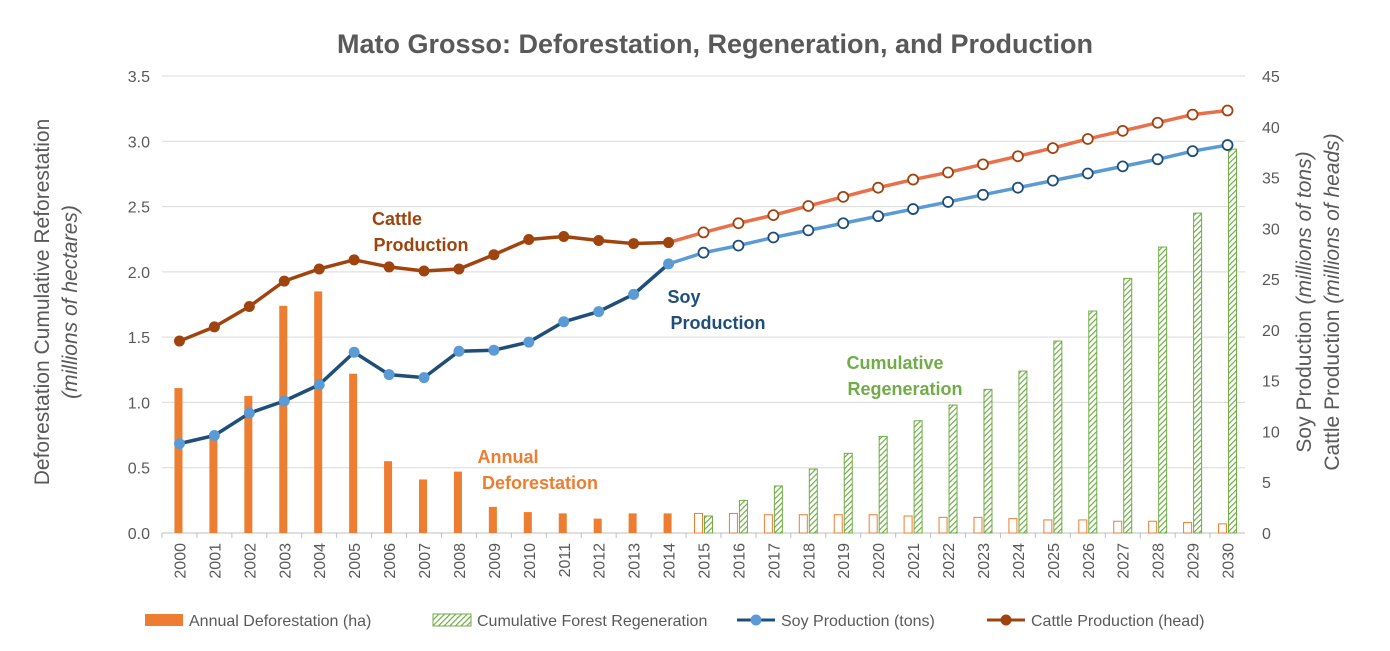 Image resolution: width=1390 pixels, height=651 pixels. Describe the element at coordinates (904, 389) in the screenshot. I see `regeneration-annotation-line2: Regeneration` at that location.